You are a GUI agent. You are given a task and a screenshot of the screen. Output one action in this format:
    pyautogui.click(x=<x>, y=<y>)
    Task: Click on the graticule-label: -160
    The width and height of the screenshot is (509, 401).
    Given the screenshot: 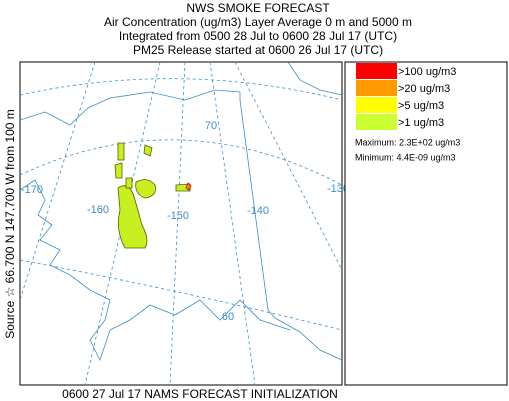 What is the action you would take?
    pyautogui.click(x=98, y=210)
    